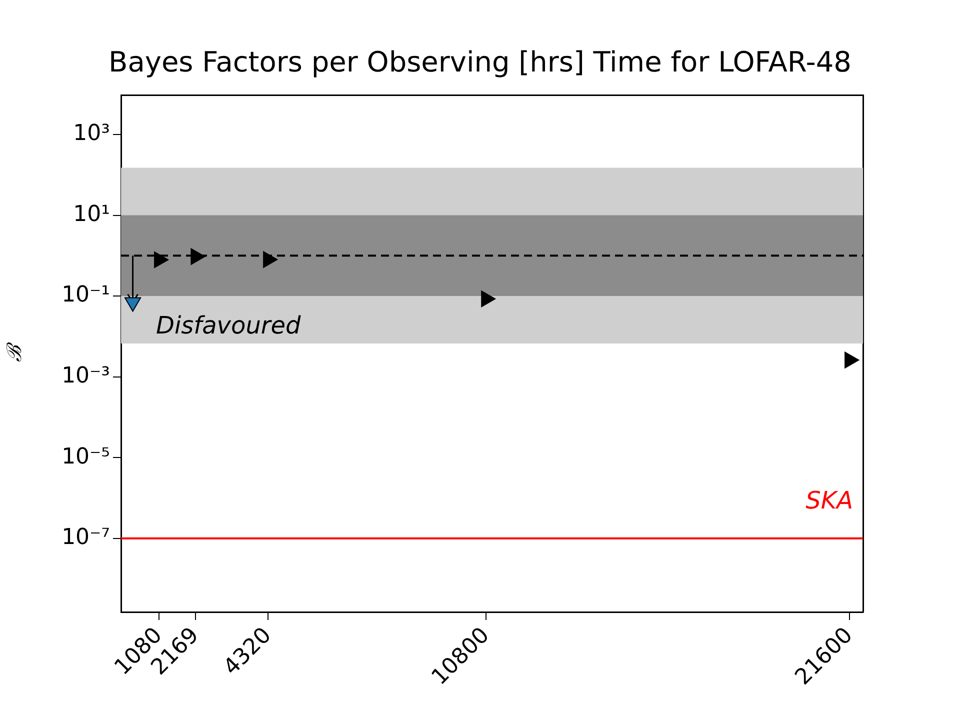 This screenshot has width=960, height=720. I want to click on ref-line-label: SKA, so click(829, 500).